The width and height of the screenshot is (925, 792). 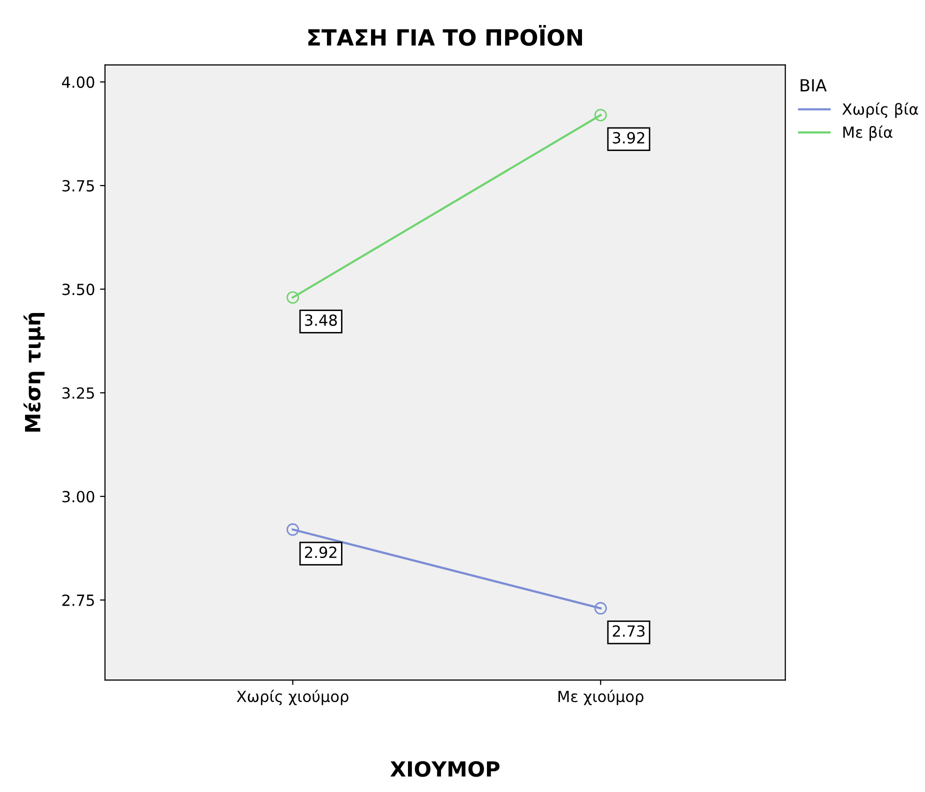 What do you see at coordinates (34, 372) in the screenshot?
I see `y-axis-title: Μέση τιμή` at bounding box center [34, 372].